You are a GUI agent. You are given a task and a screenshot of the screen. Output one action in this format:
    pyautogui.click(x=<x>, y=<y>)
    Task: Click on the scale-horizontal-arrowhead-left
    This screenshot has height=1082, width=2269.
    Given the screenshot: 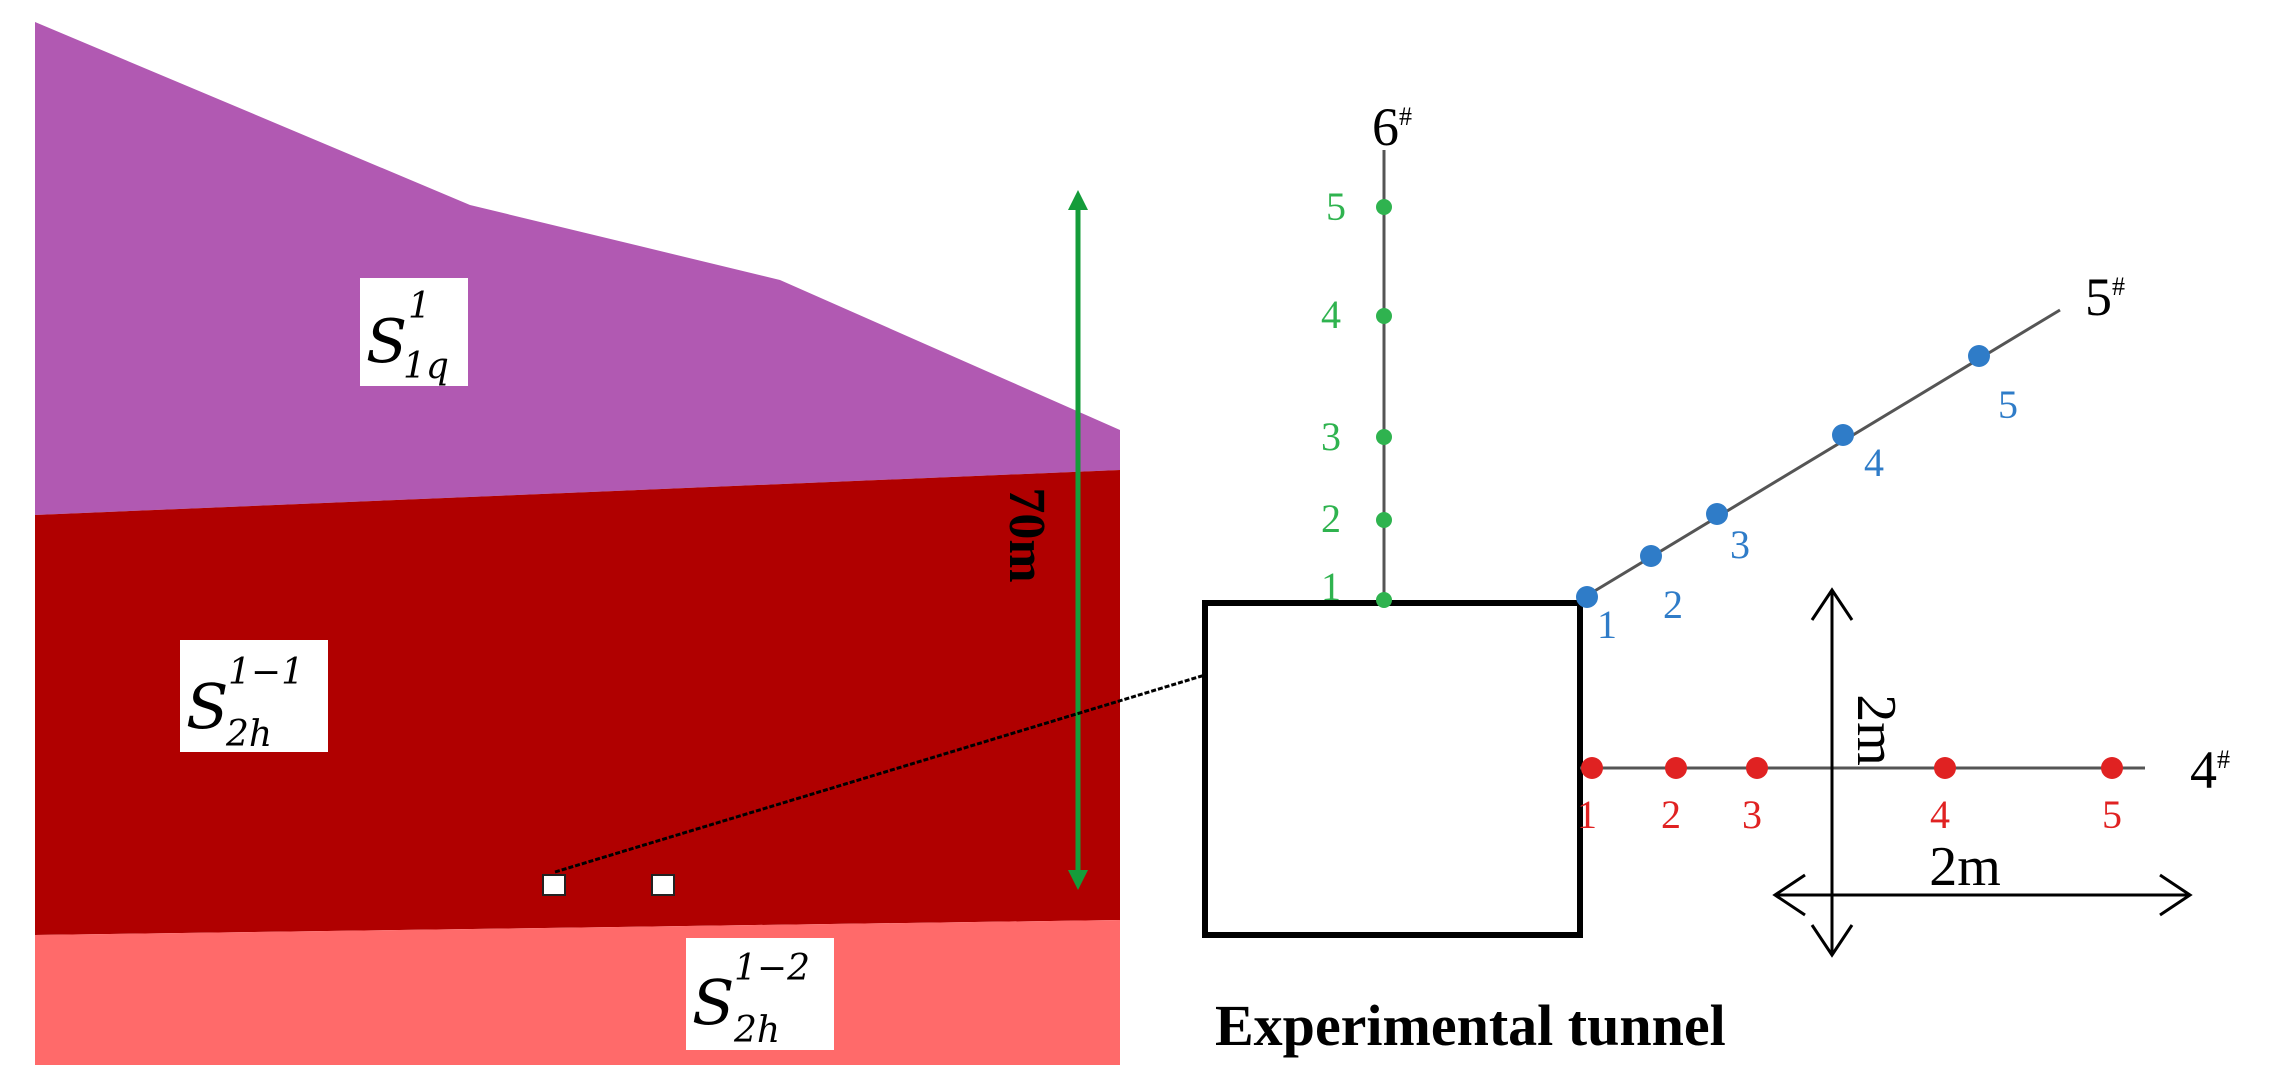 What is the action you would take?
    pyautogui.click(x=1789, y=895)
    